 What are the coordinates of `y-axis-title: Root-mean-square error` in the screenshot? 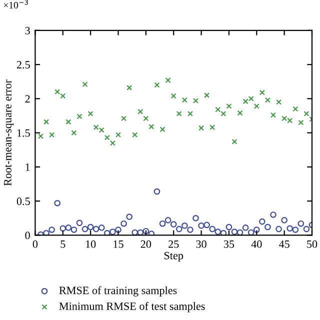 It's located at (9, 133).